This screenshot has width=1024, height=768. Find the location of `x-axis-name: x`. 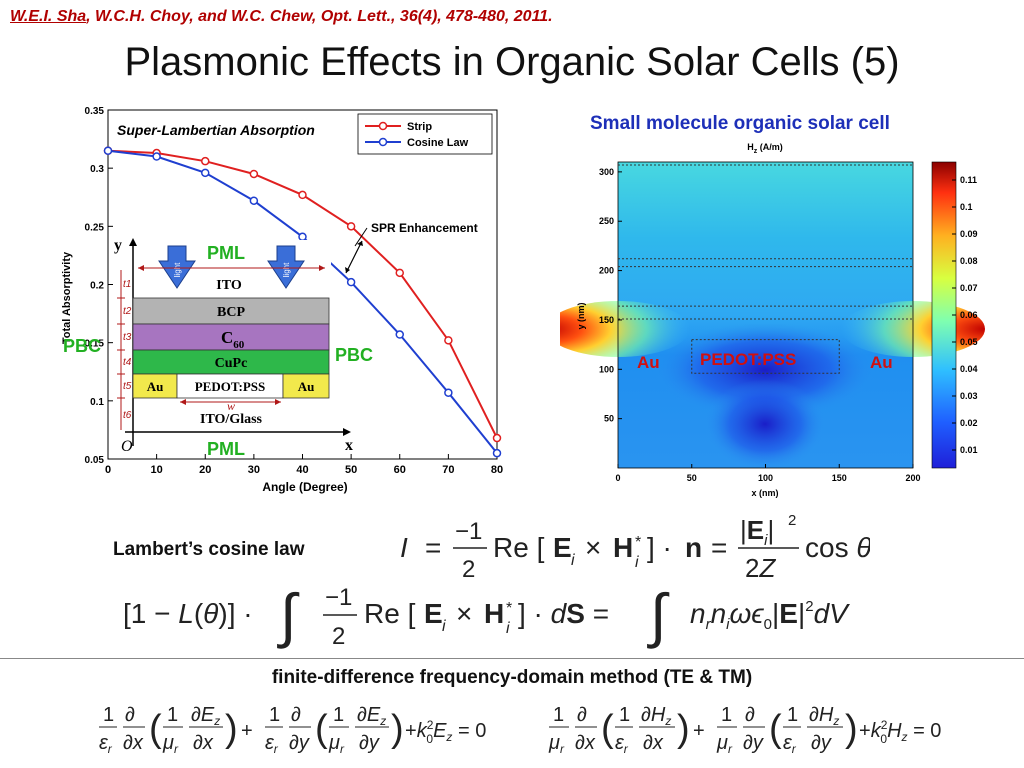

x-axis-name: x is located at coordinates (349, 445).